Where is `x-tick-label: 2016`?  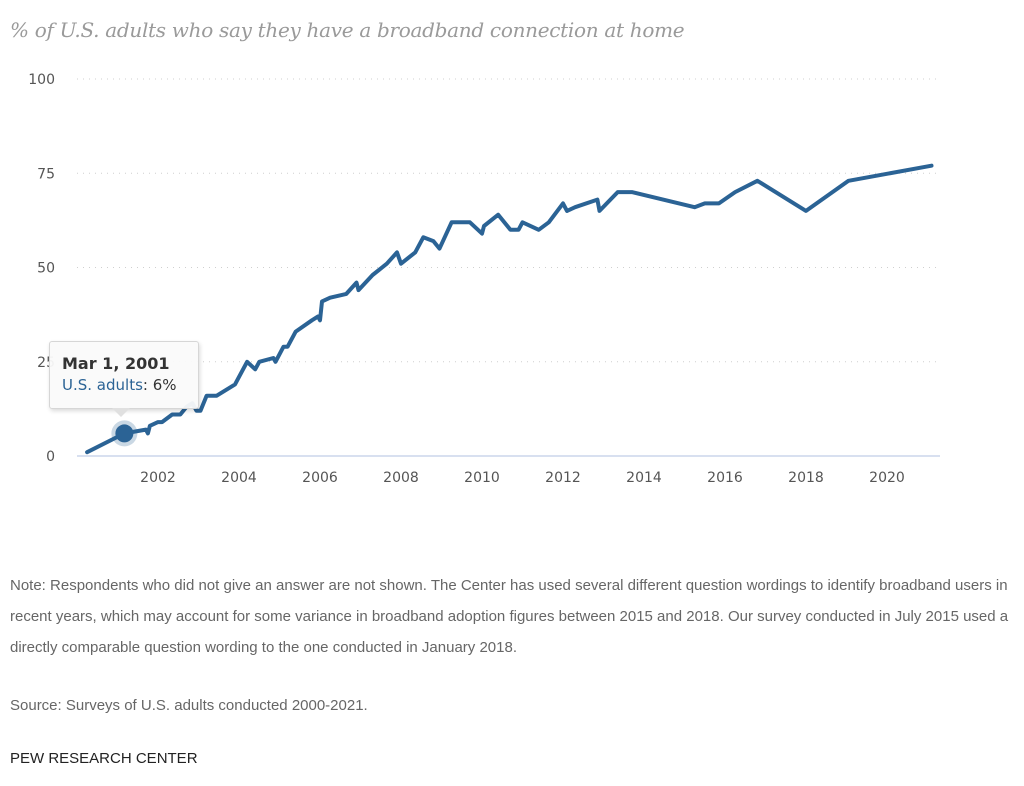 x-tick-label: 2016 is located at coordinates (725, 478).